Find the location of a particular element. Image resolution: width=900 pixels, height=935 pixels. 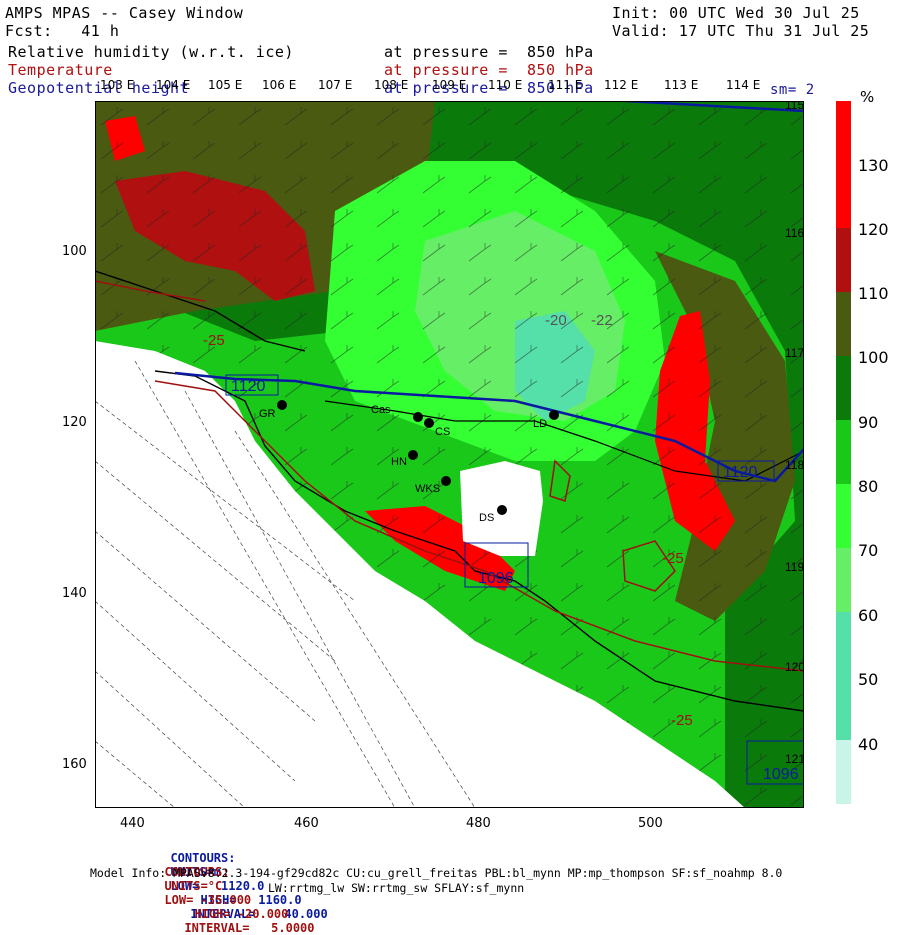

height-pressure: at pressure = 850 hPa is located at coordinates (489, 88).